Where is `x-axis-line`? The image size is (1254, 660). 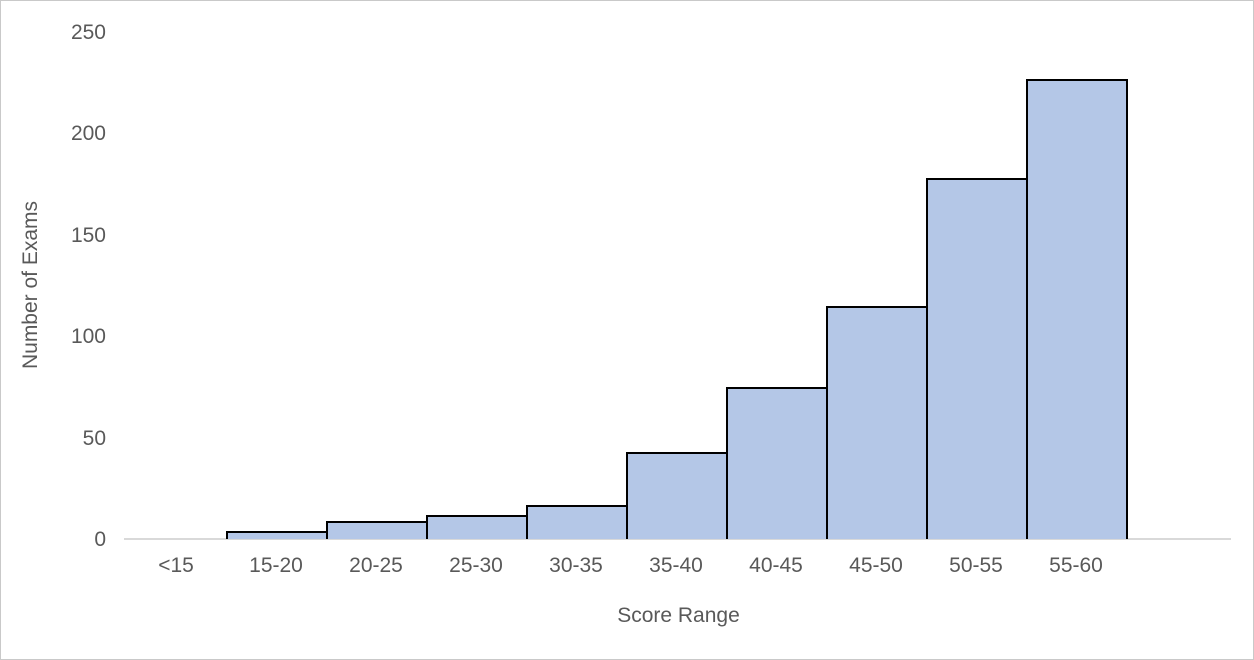
x-axis-line is located at coordinates (677, 539).